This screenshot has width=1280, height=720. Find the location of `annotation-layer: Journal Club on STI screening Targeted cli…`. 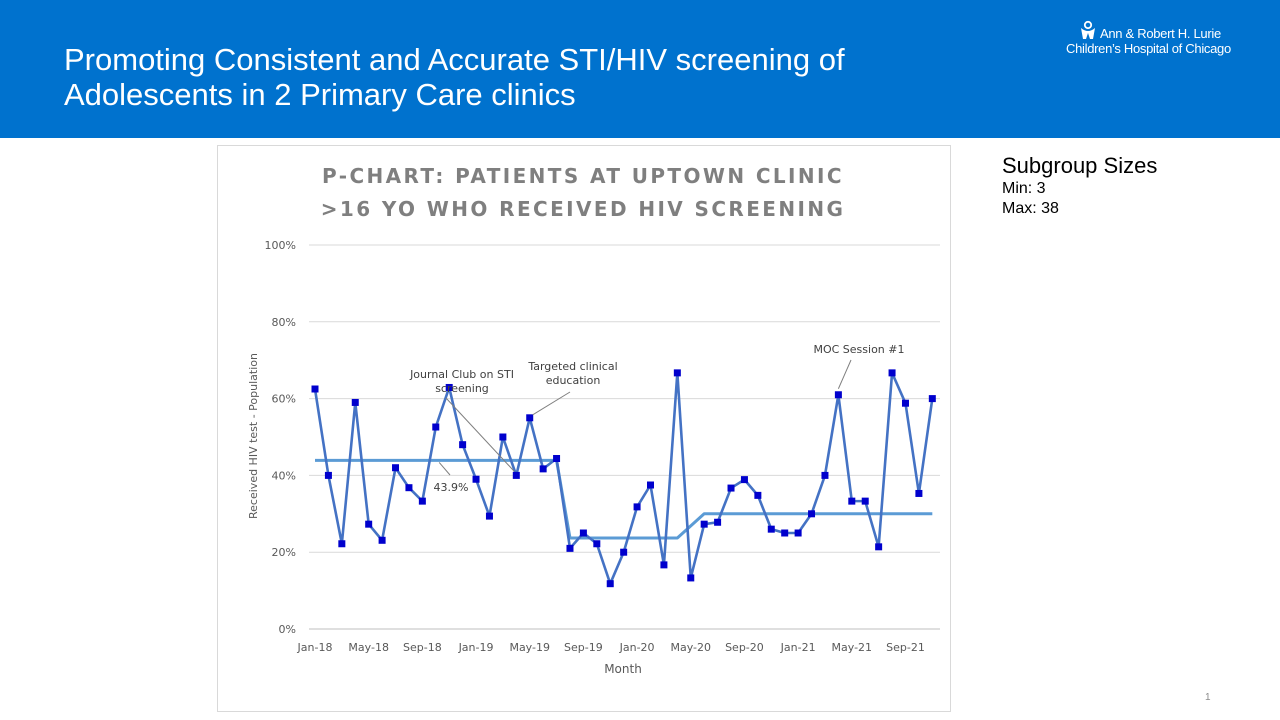

annotation-layer: Journal Club on STI screening Targeted cli… is located at coordinates (656, 418).